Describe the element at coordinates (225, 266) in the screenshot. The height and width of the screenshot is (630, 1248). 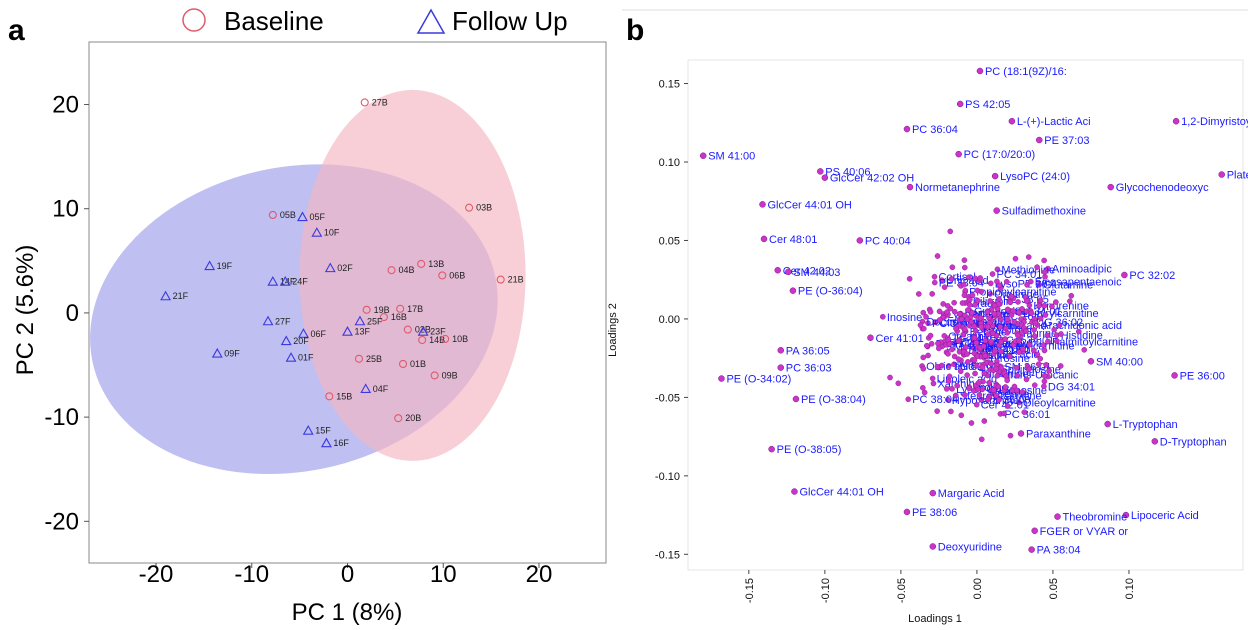
I see `point-label-a: 19F` at that location.